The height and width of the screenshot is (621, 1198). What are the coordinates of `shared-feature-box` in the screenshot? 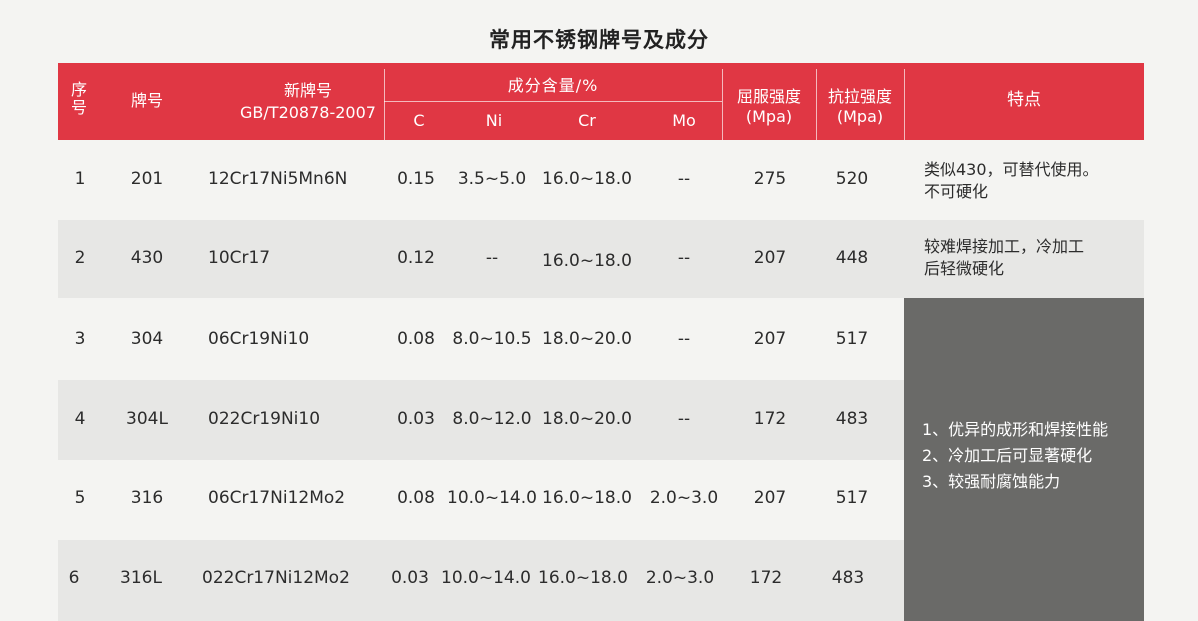 It's located at (1024, 459).